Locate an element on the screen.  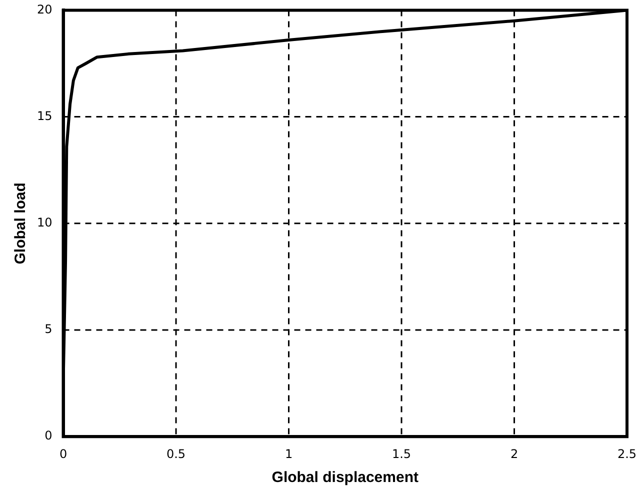
x-tick-label: 2.5 is located at coordinates (627, 453).